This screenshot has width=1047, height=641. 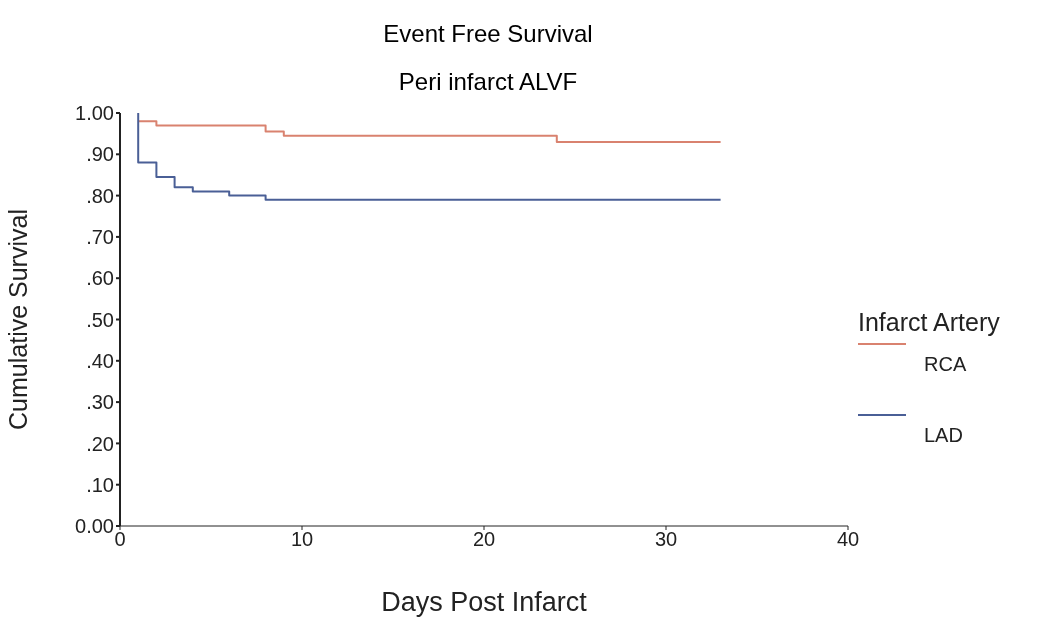 What do you see at coordinates (666, 539) in the screenshot?
I see `x-tick-label: 30` at bounding box center [666, 539].